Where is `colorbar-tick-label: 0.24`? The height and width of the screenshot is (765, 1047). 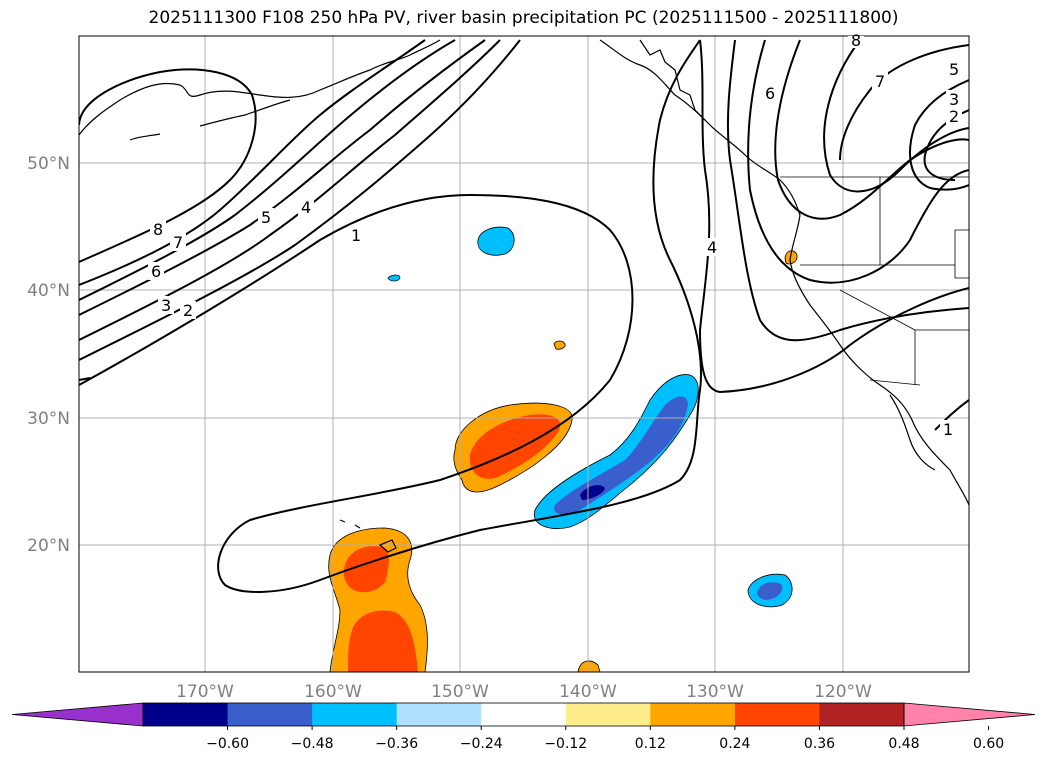
colorbar-tick-label: 0.24 is located at coordinates (734, 744).